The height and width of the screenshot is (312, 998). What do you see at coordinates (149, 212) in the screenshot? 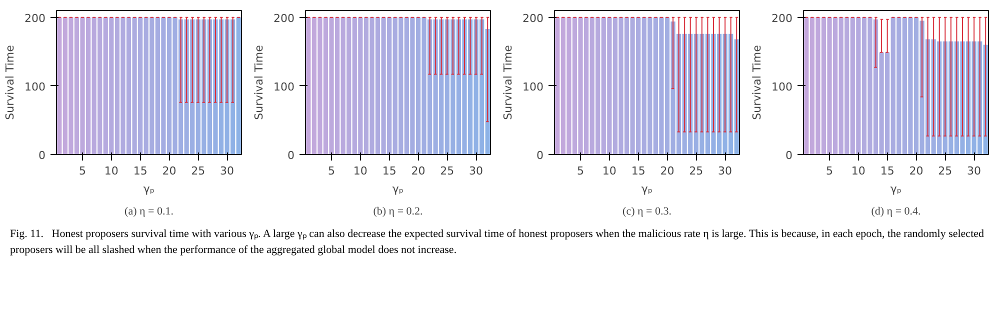
I see `text: (a) η = 0.1.` at bounding box center [149, 212].